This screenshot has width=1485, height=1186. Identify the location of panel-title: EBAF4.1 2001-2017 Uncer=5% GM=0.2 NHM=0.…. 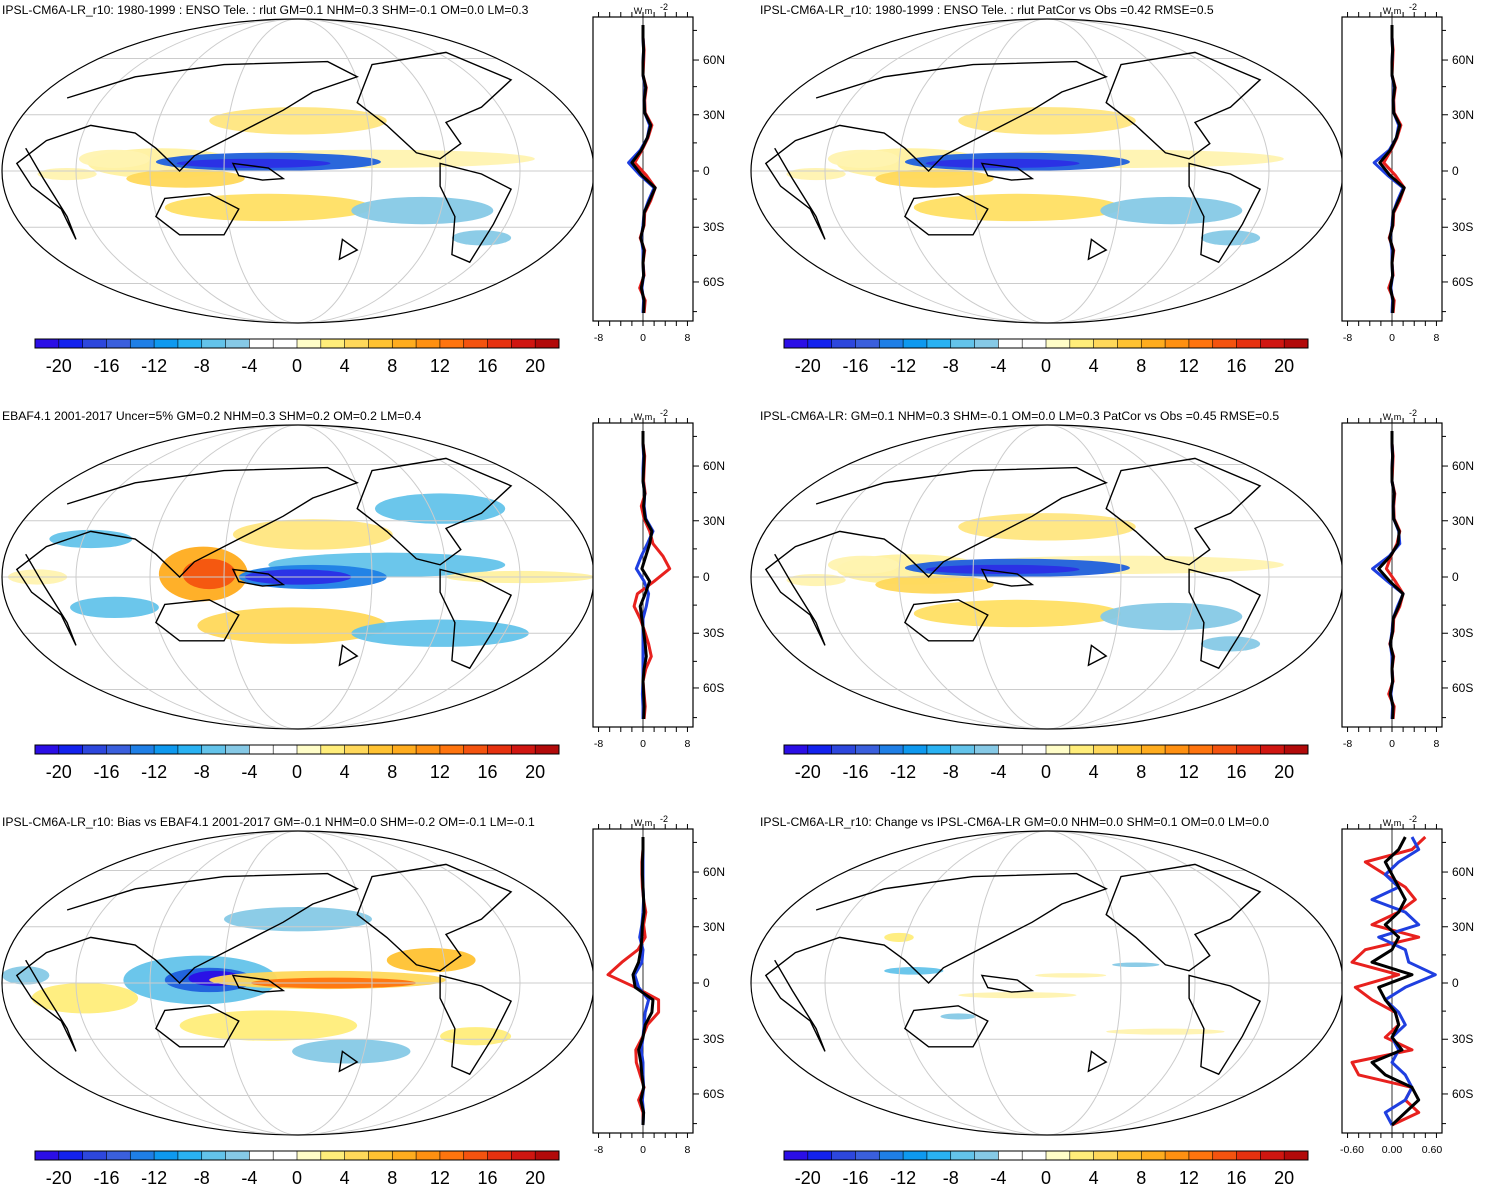
(212, 416).